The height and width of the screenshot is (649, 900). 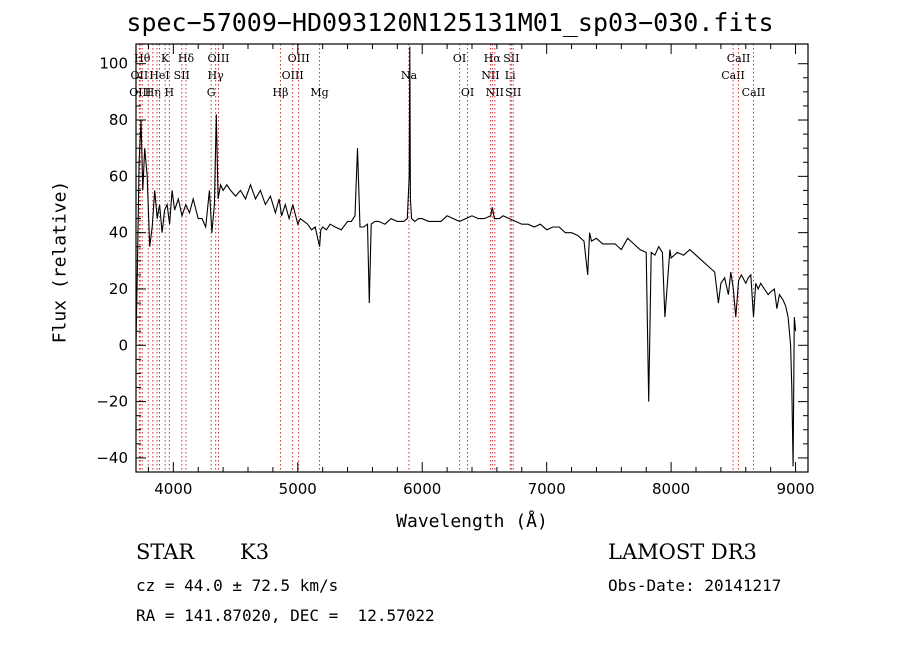 What do you see at coordinates (695, 585) in the screenshot?
I see `observation-date-text: Obs-Date: 20141217` at bounding box center [695, 585].